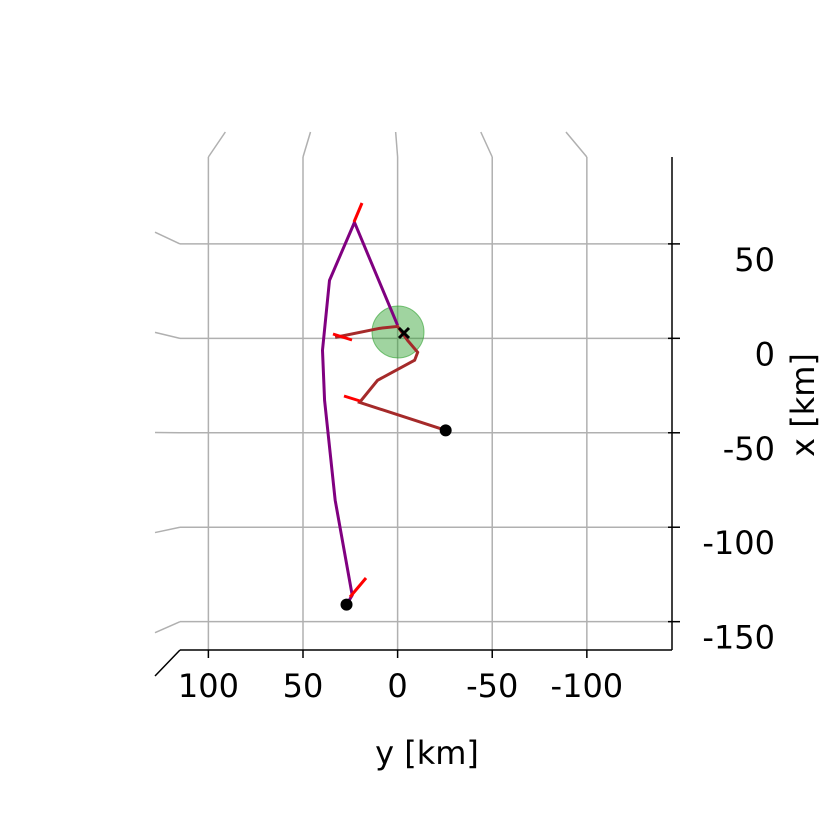 The height and width of the screenshot is (835, 831). What do you see at coordinates (492, 686) in the screenshot?
I see `x-tick-label: -50` at bounding box center [492, 686].